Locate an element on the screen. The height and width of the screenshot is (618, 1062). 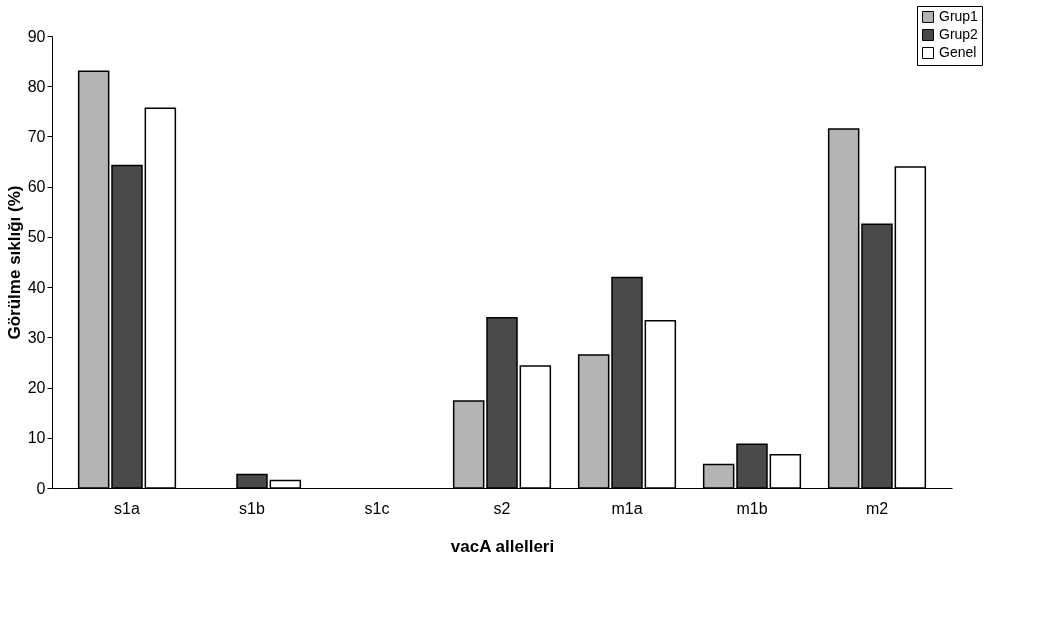
x-tick-label: s1c is located at coordinates (377, 508).